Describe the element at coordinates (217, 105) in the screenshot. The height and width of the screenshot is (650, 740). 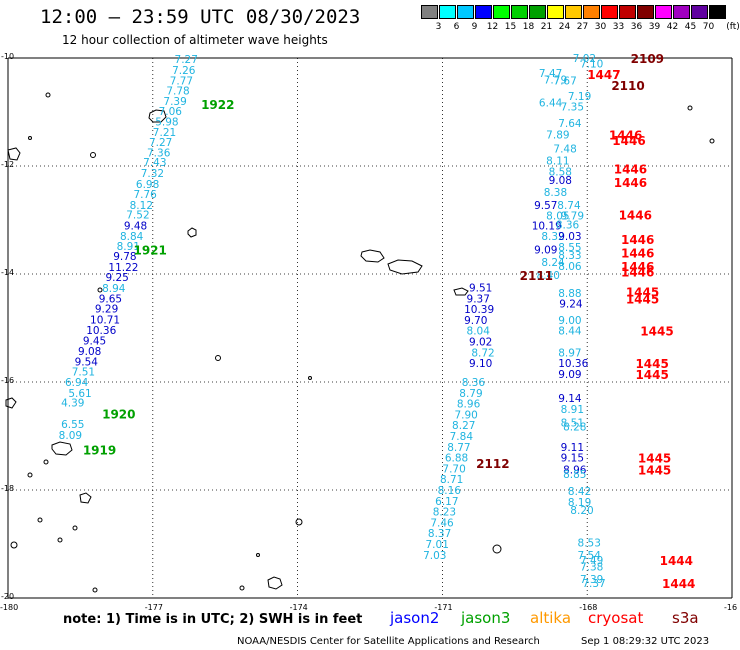
I see `pass-time-label: 1922` at that location.